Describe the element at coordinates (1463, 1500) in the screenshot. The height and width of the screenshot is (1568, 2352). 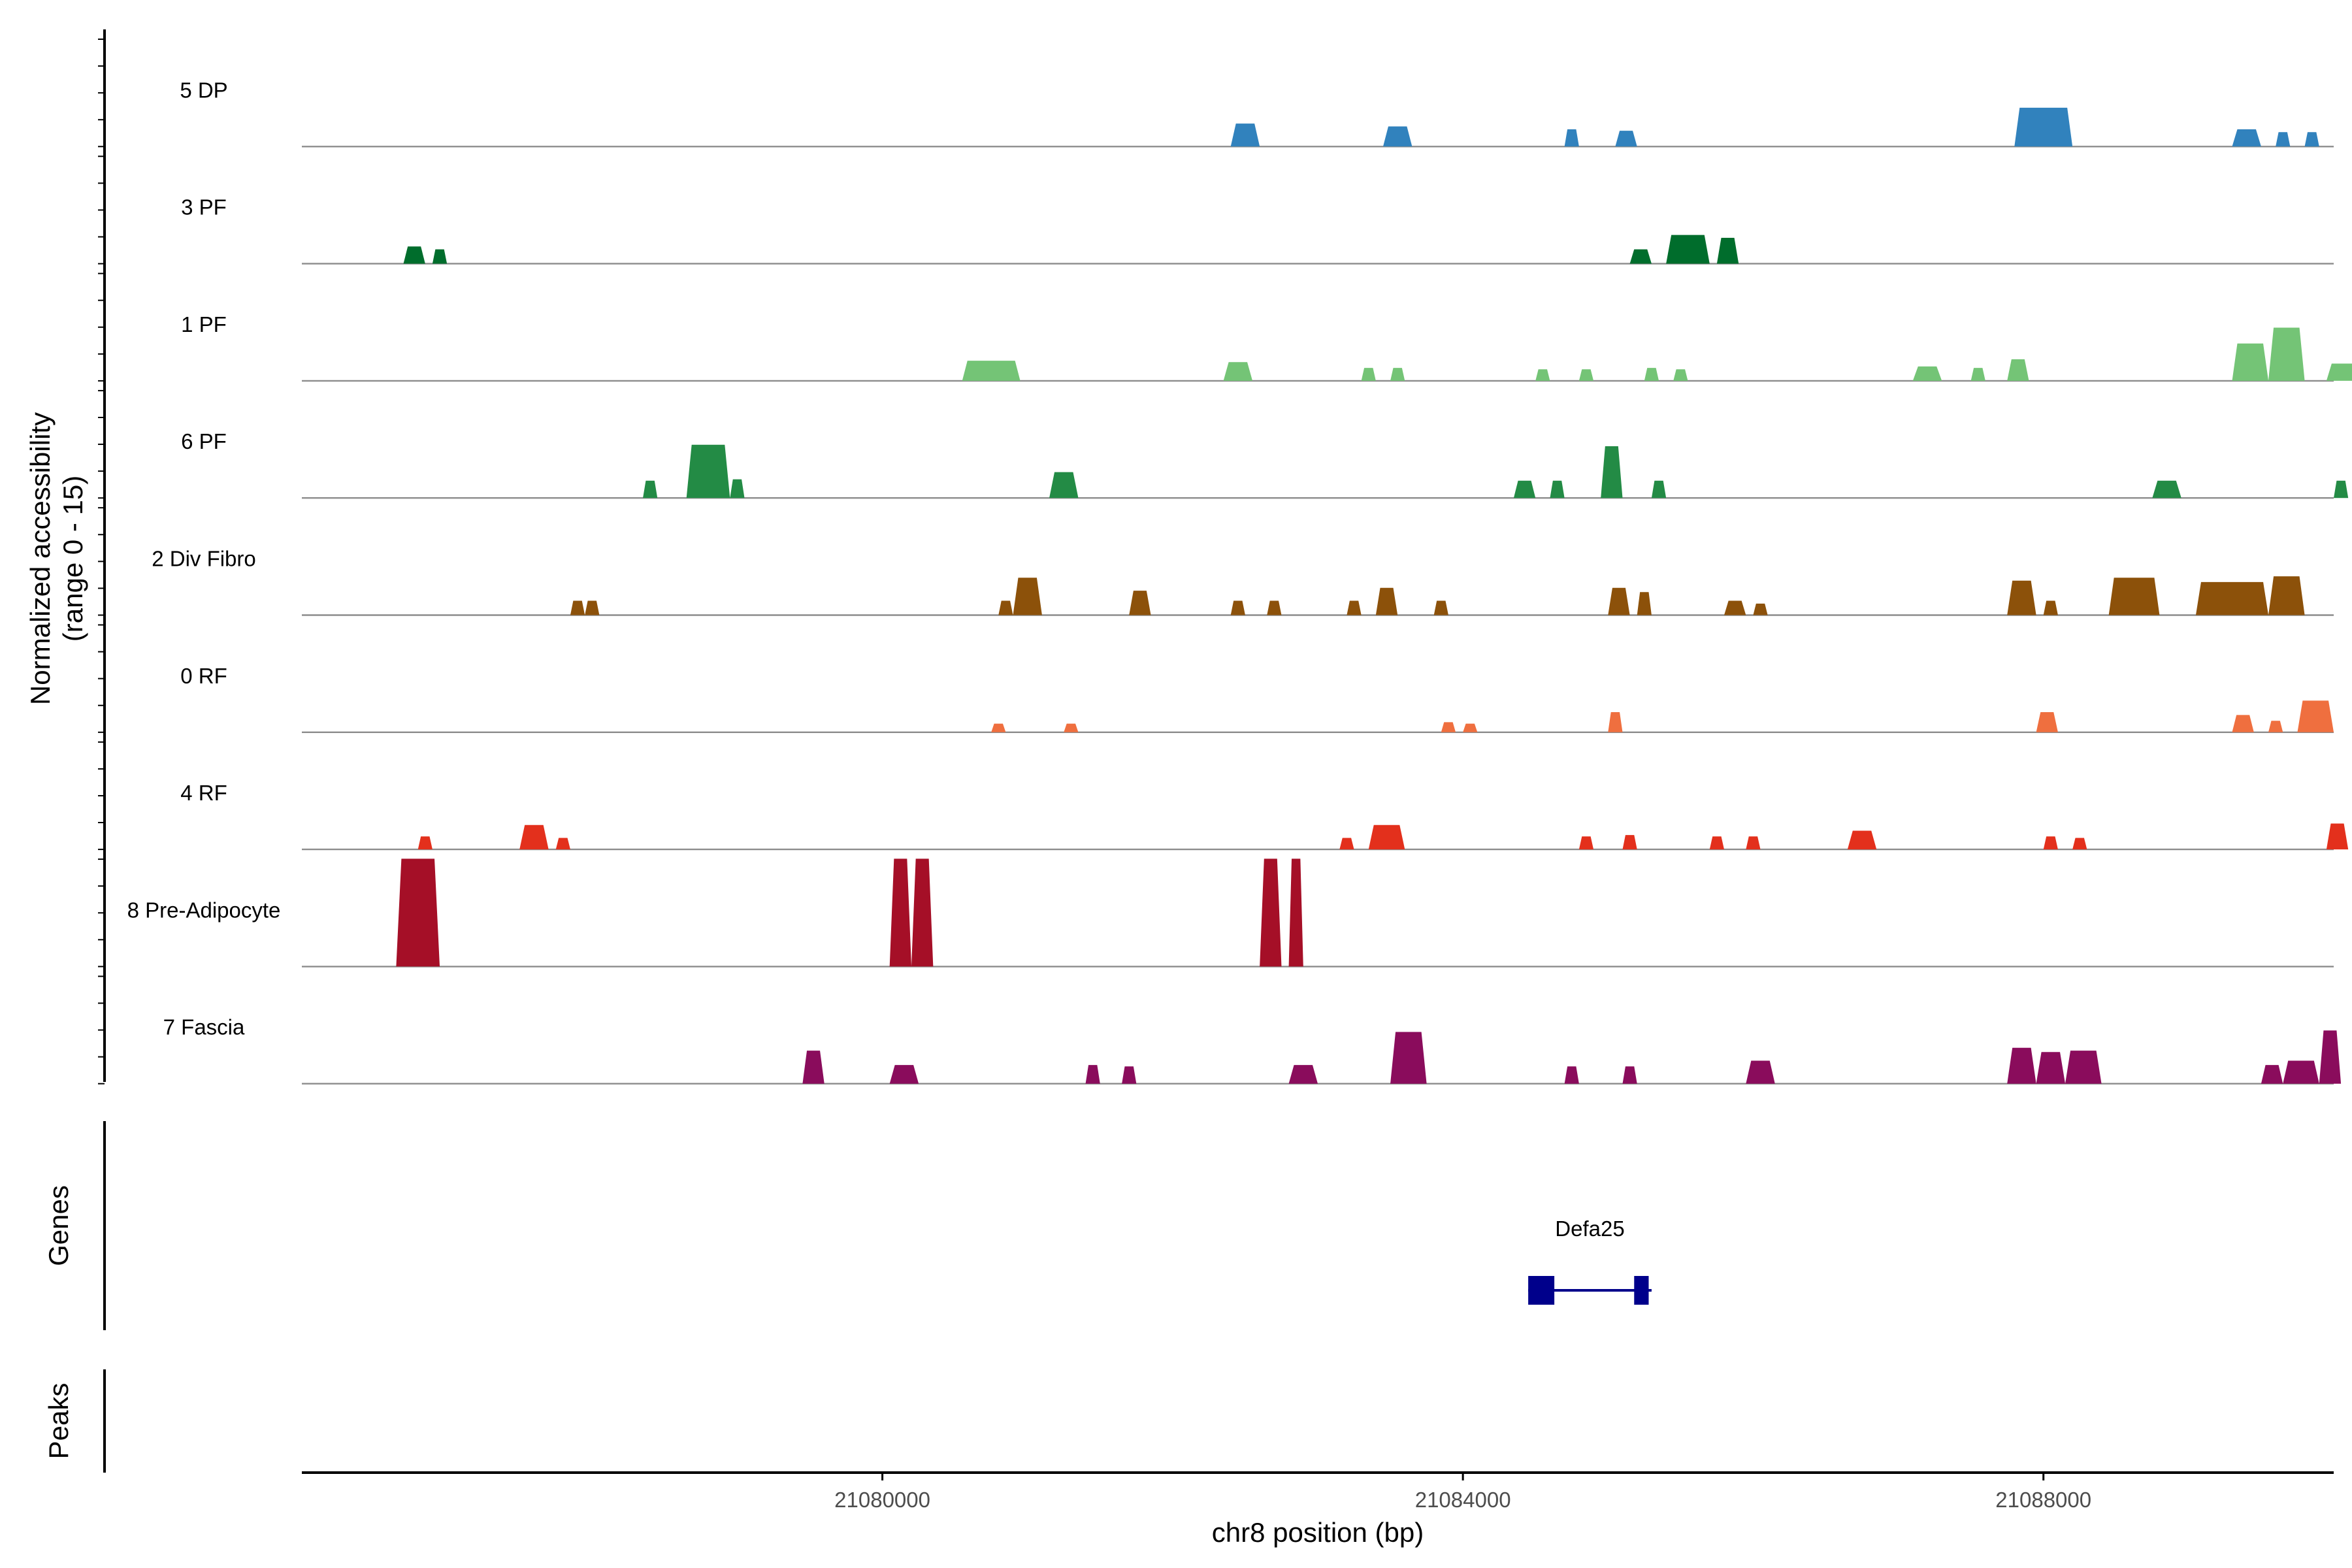
I see `x-tick-label: 21084000` at that location.